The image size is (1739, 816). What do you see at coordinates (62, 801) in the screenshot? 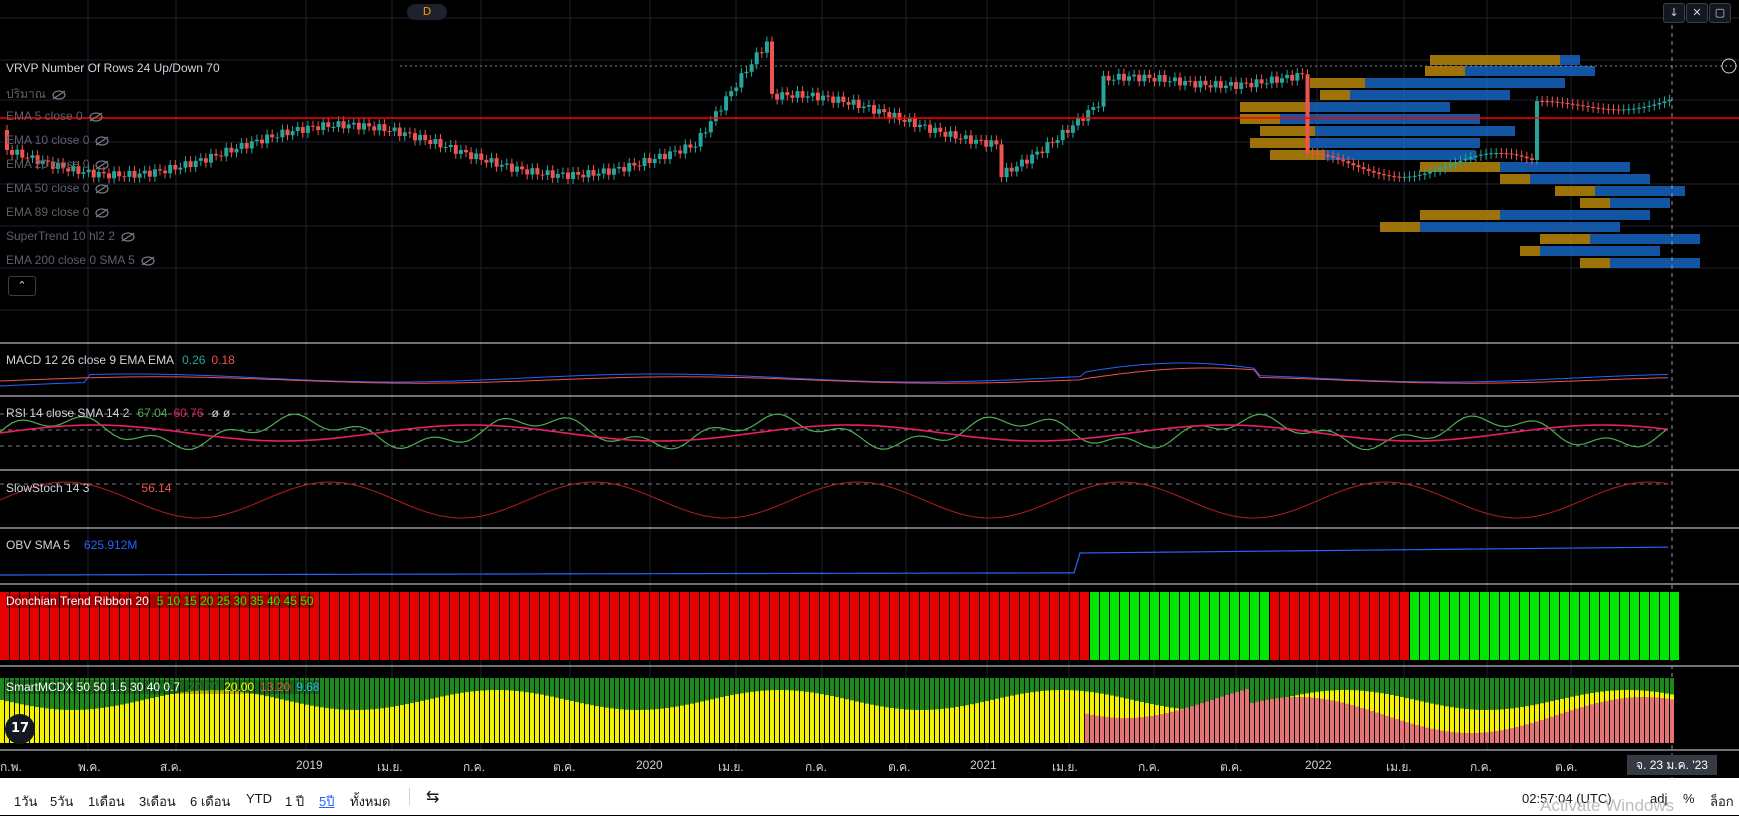
I see `timeframe-5d: 5วัน` at bounding box center [62, 801].